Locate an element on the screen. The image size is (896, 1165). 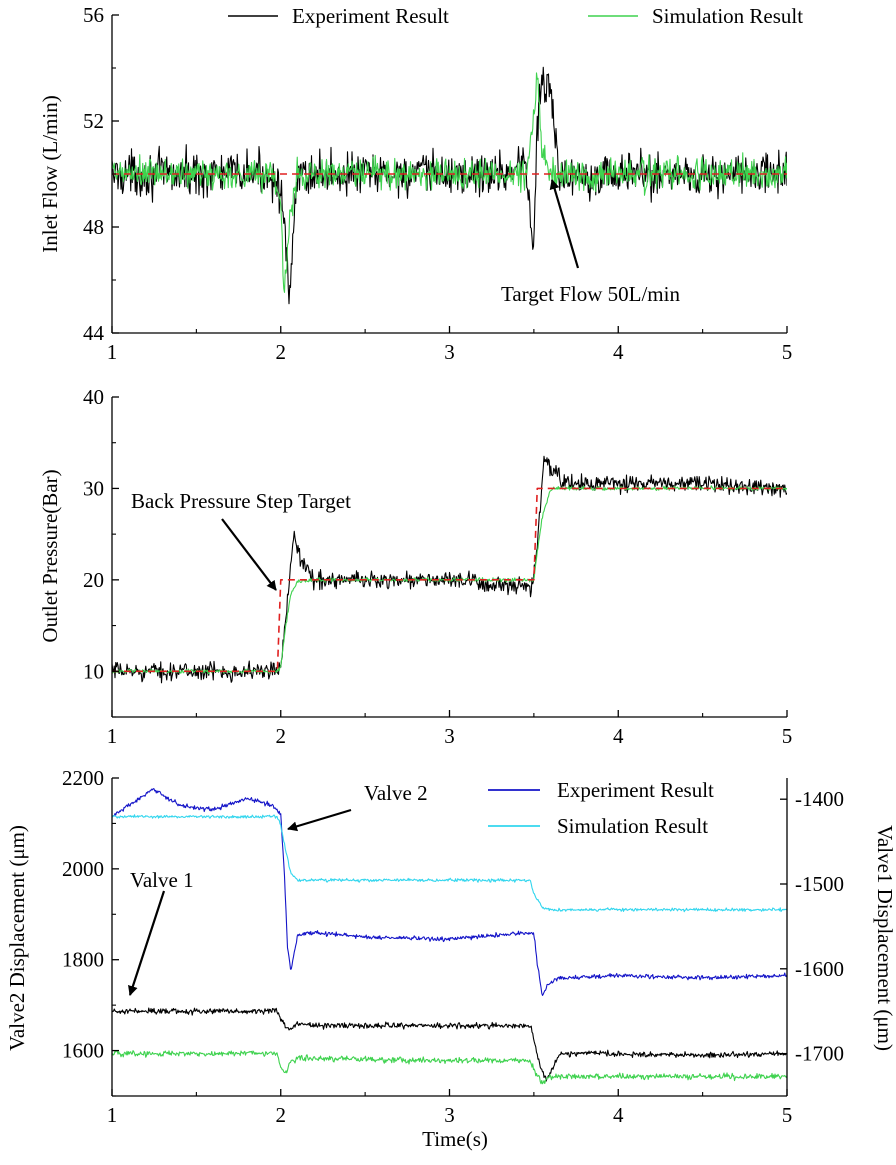
y-axis-label: Outlet Pressure(Bar) is located at coordinates (50, 555).